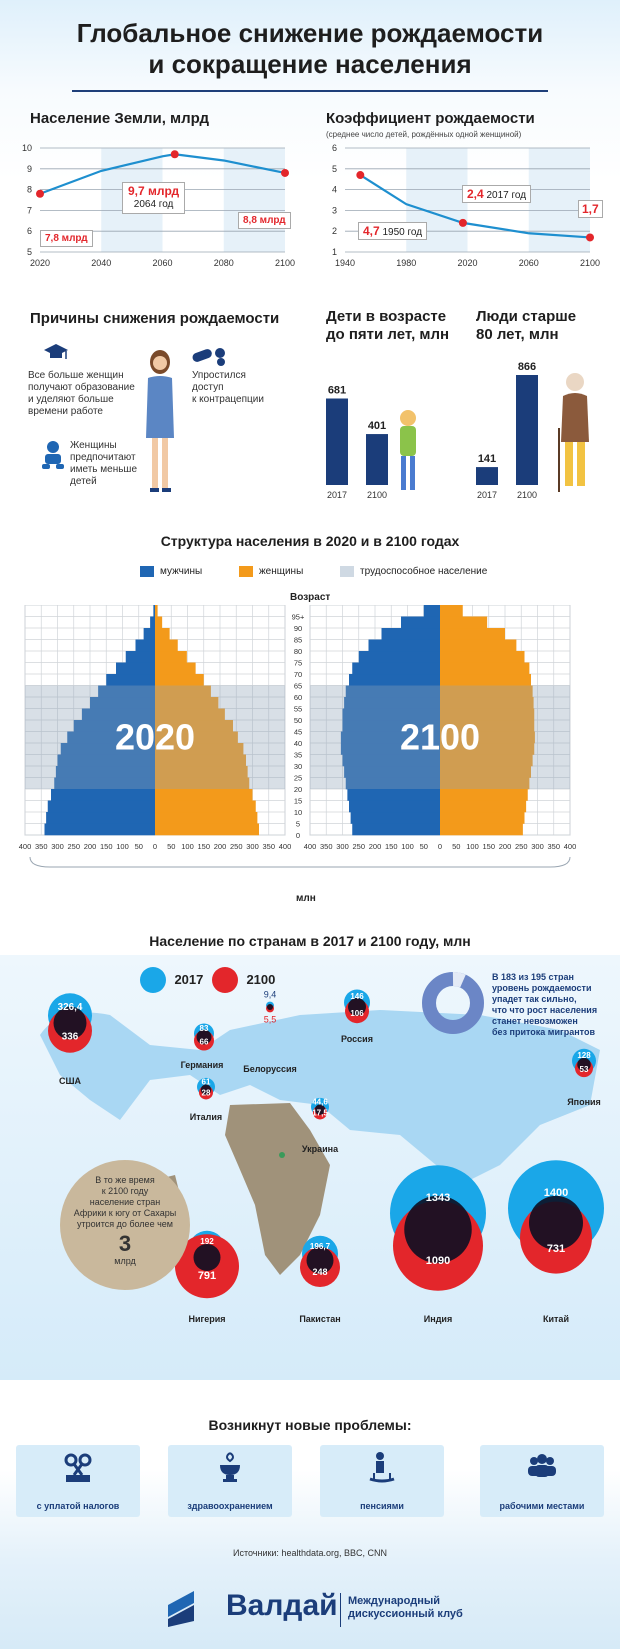 Image resolution: width=620 pixels, height=1649 pixels. What do you see at coordinates (313, 571) in the screenshot?
I see `structure-legend: мужчины женщины трудоспособное население` at bounding box center [313, 571].